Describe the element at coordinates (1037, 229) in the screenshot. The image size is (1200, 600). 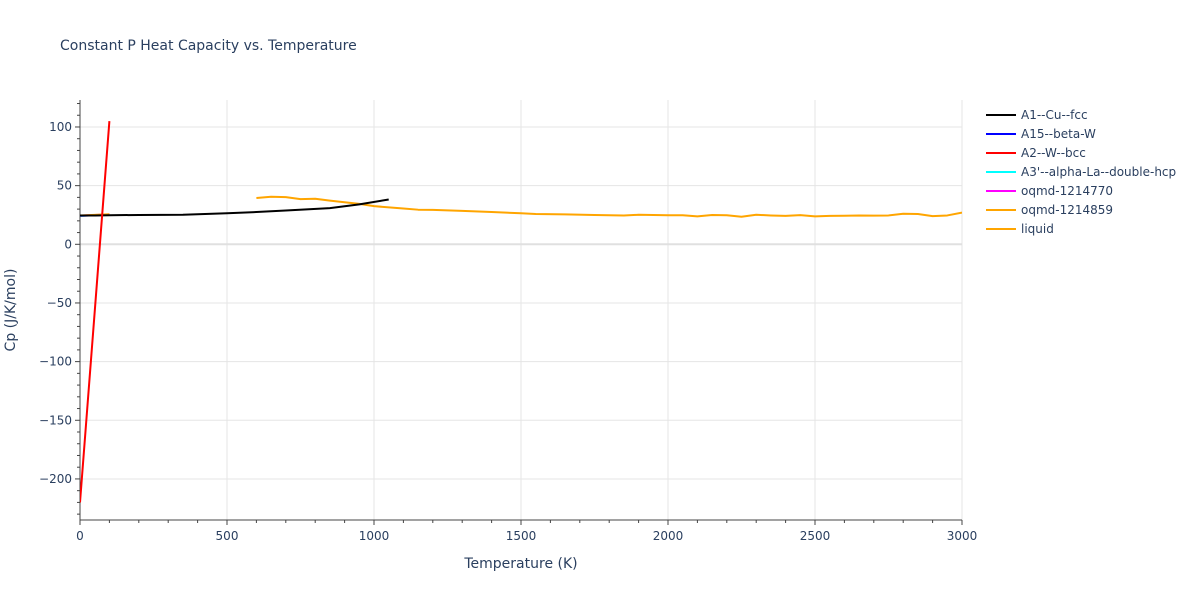
I see `legend-label: liquid` at that location.